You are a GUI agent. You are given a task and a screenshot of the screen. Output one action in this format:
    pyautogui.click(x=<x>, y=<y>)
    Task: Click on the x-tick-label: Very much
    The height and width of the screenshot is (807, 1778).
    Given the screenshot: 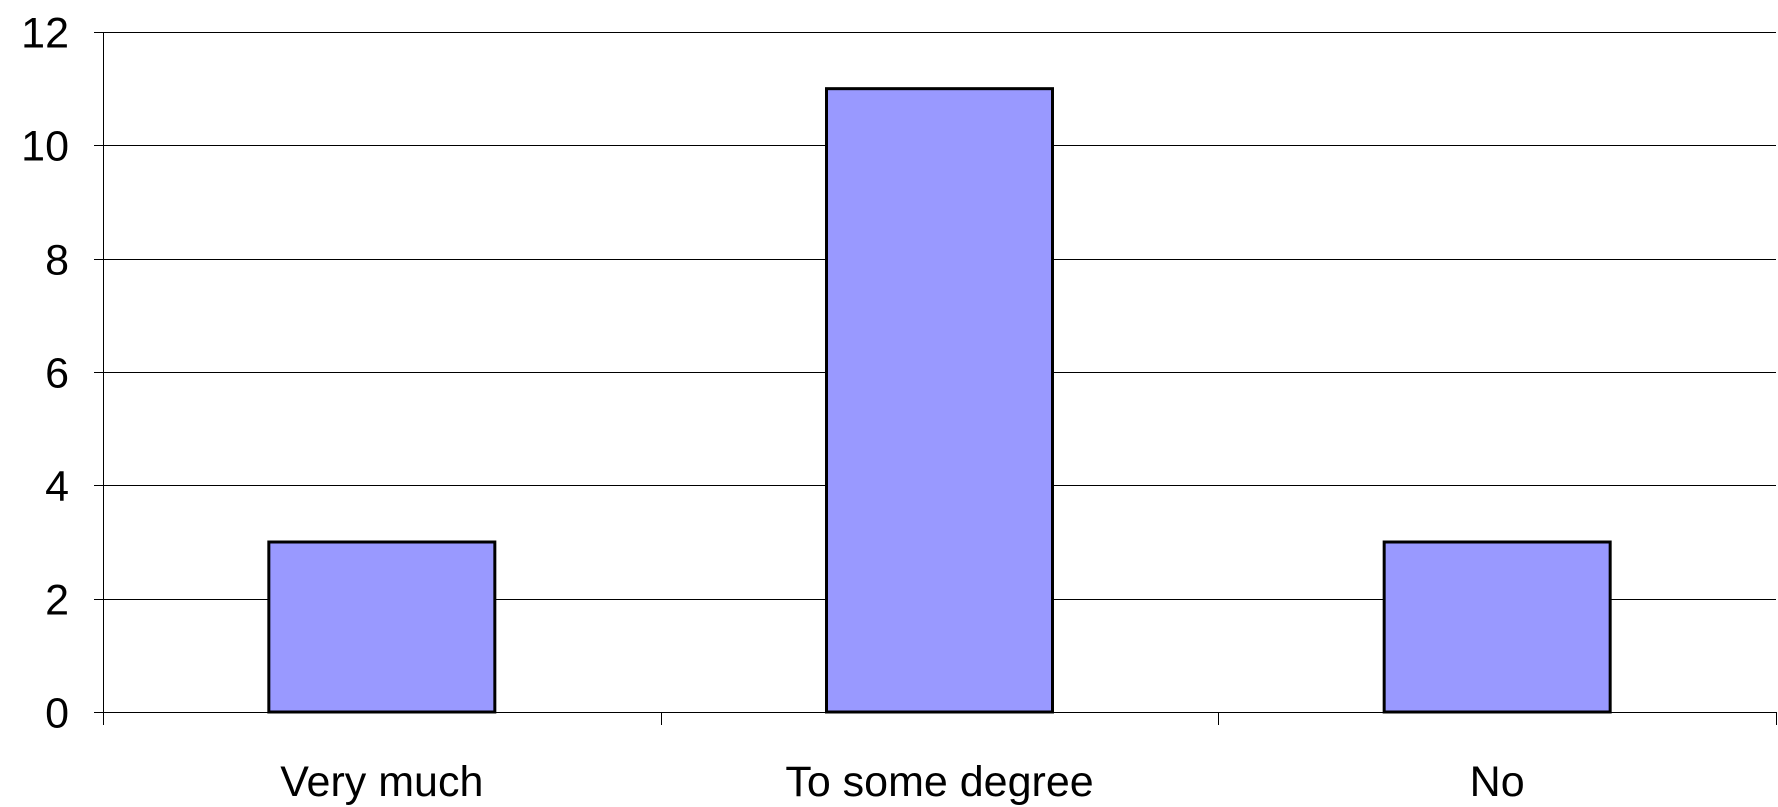 What is the action you would take?
    pyautogui.click(x=381, y=782)
    